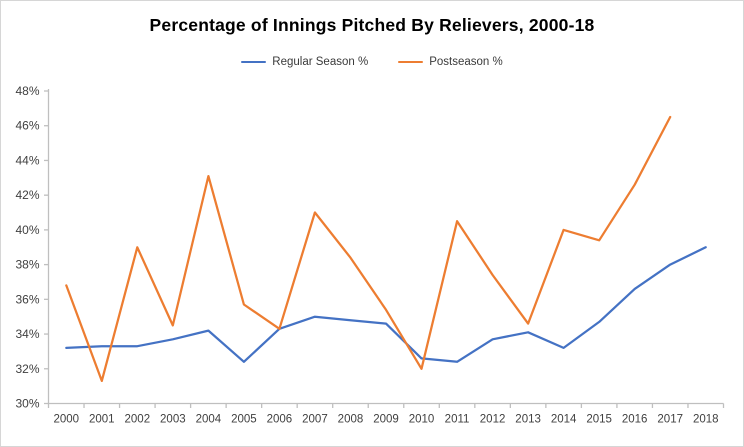 The height and width of the screenshot is (447, 744). What do you see at coordinates (66, 420) in the screenshot?
I see `x-axis-label: 2000` at bounding box center [66, 420].